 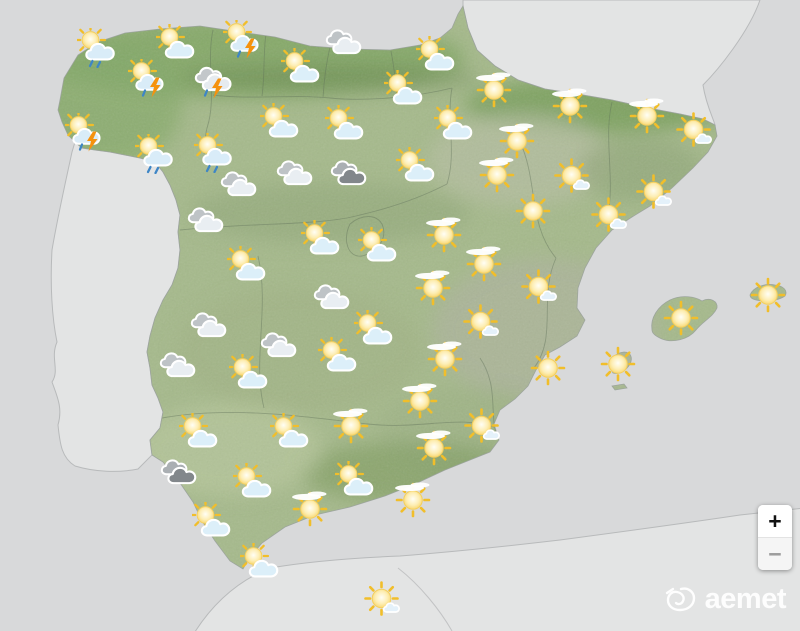 I want to click on aemet-swirl-icon, so click(x=680, y=598).